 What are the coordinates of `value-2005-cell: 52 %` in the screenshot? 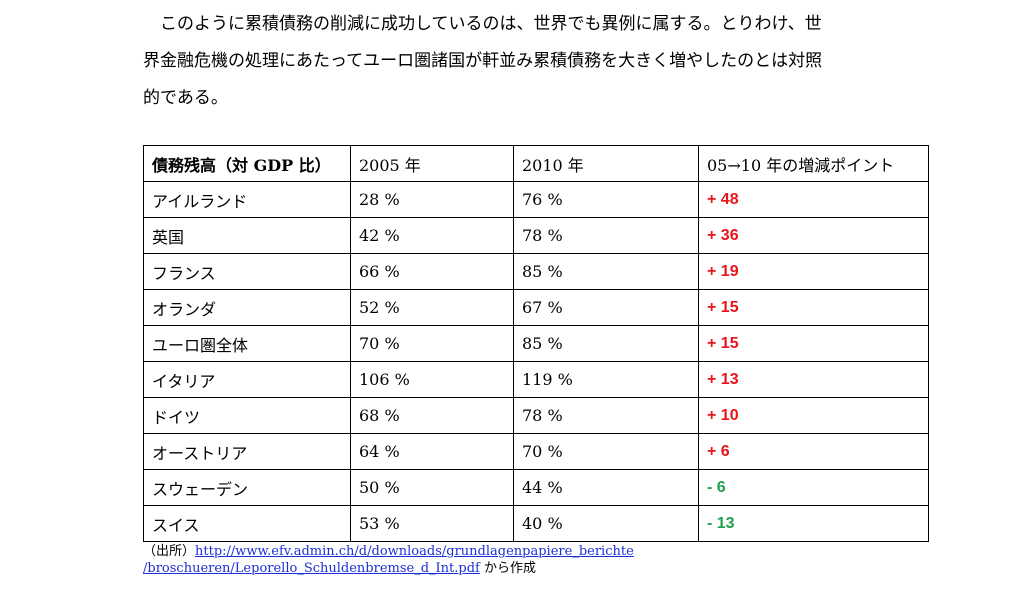 It's located at (432, 307).